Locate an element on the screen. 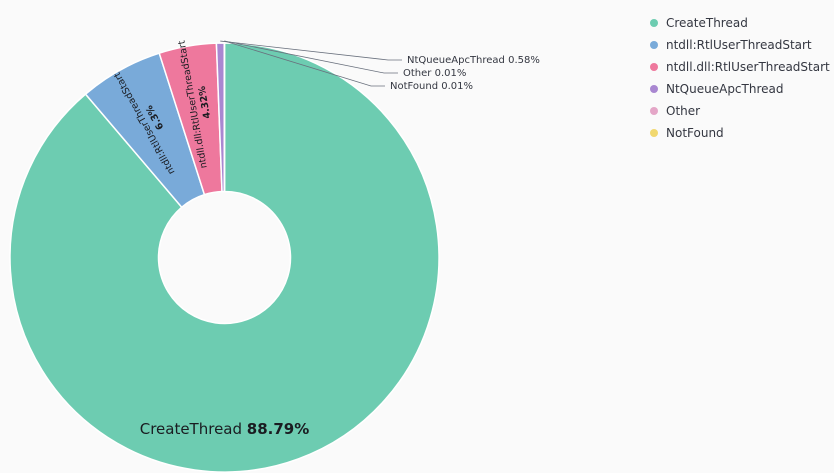 The image size is (834, 473). slice-label-value: 88.79% is located at coordinates (278, 429).